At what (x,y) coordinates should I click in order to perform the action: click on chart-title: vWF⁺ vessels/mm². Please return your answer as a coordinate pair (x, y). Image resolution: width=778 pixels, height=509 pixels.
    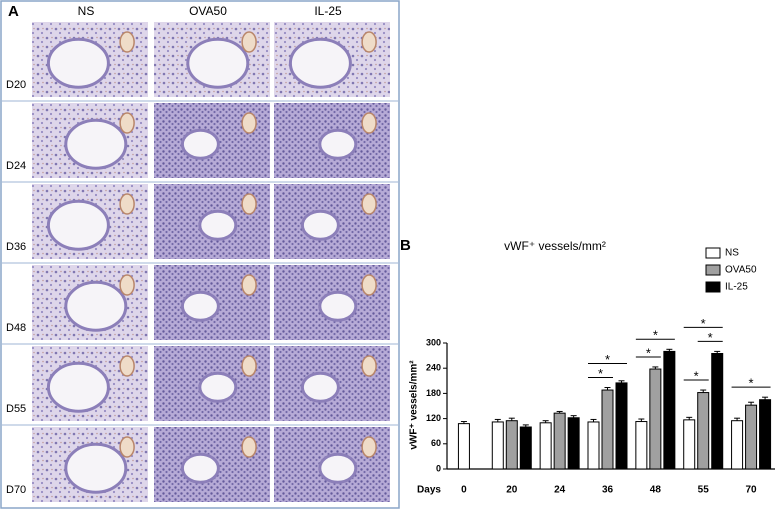
    Looking at the image, I should click on (555, 246).